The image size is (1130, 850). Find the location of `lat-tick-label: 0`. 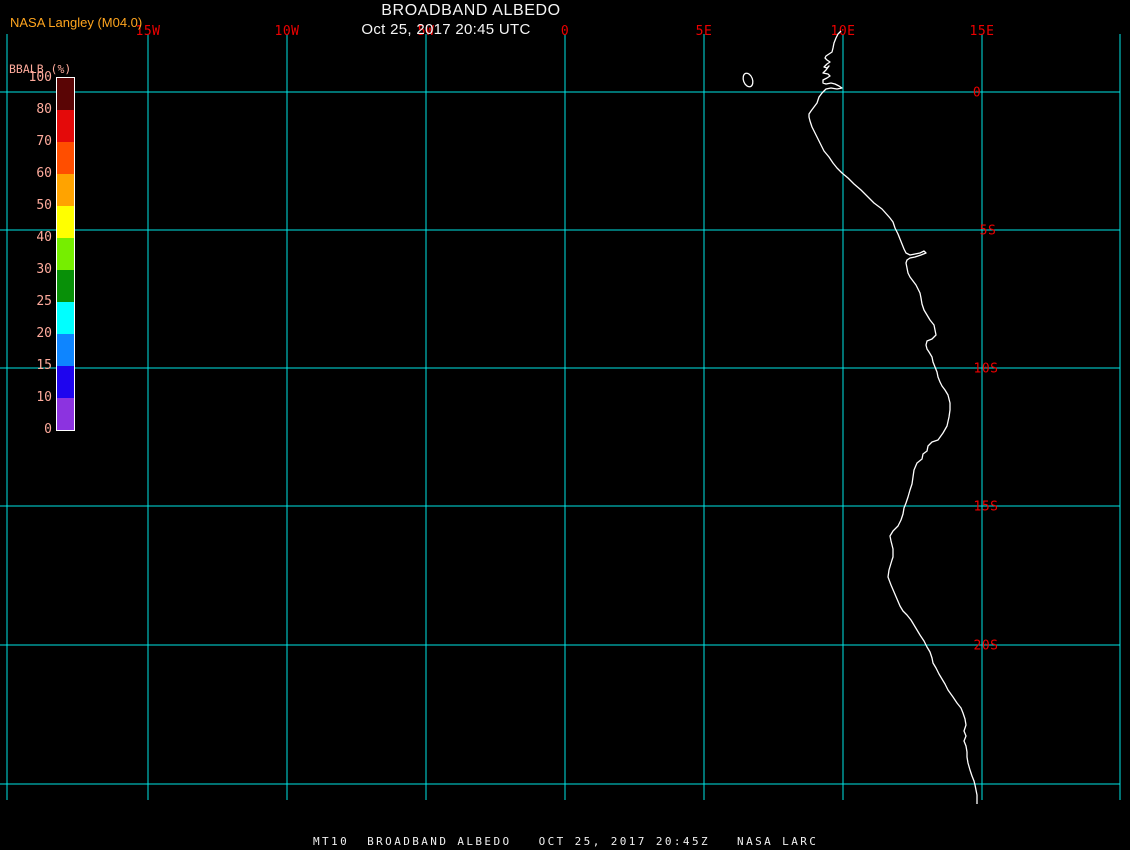

lat-tick-label: 0 is located at coordinates (977, 93).